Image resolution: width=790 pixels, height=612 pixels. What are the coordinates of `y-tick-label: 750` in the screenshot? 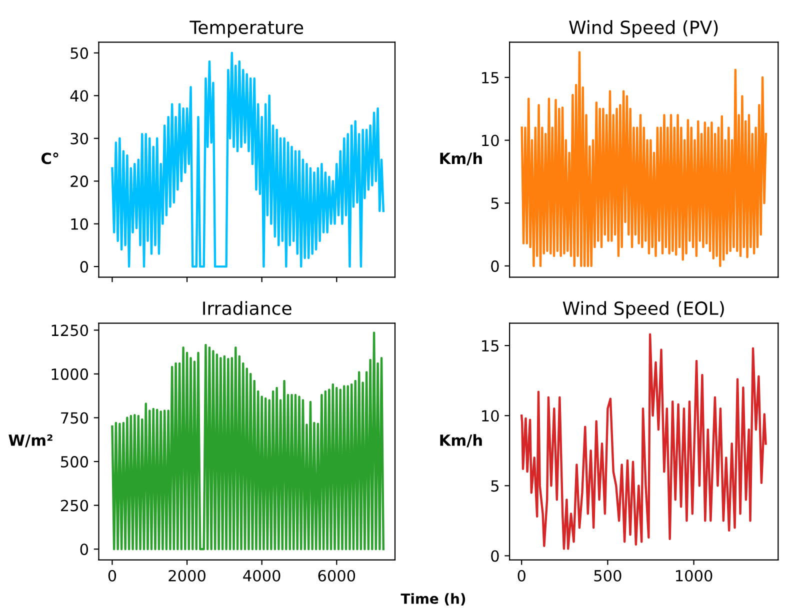 It's located at (74, 418).